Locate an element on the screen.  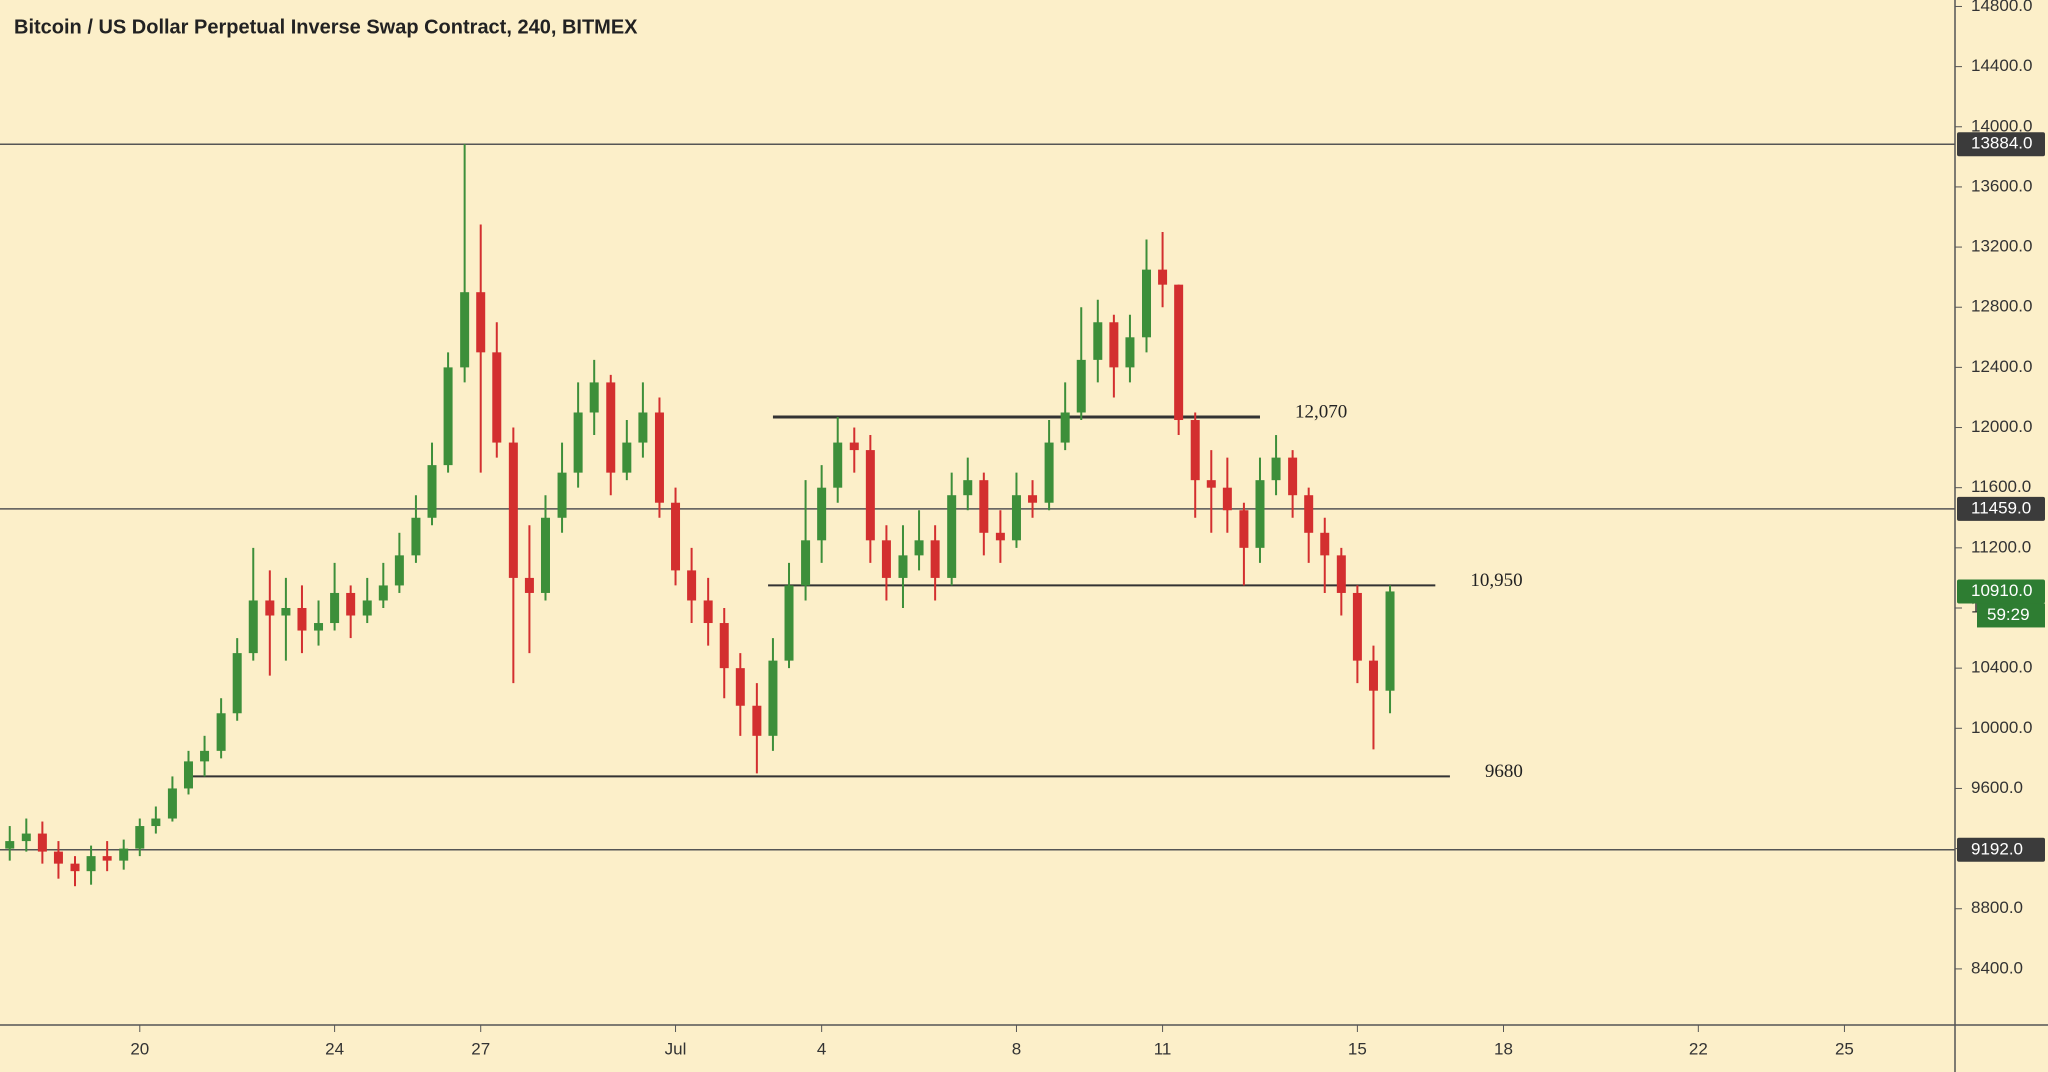
countdown-tag is located at coordinates (2011, 615).